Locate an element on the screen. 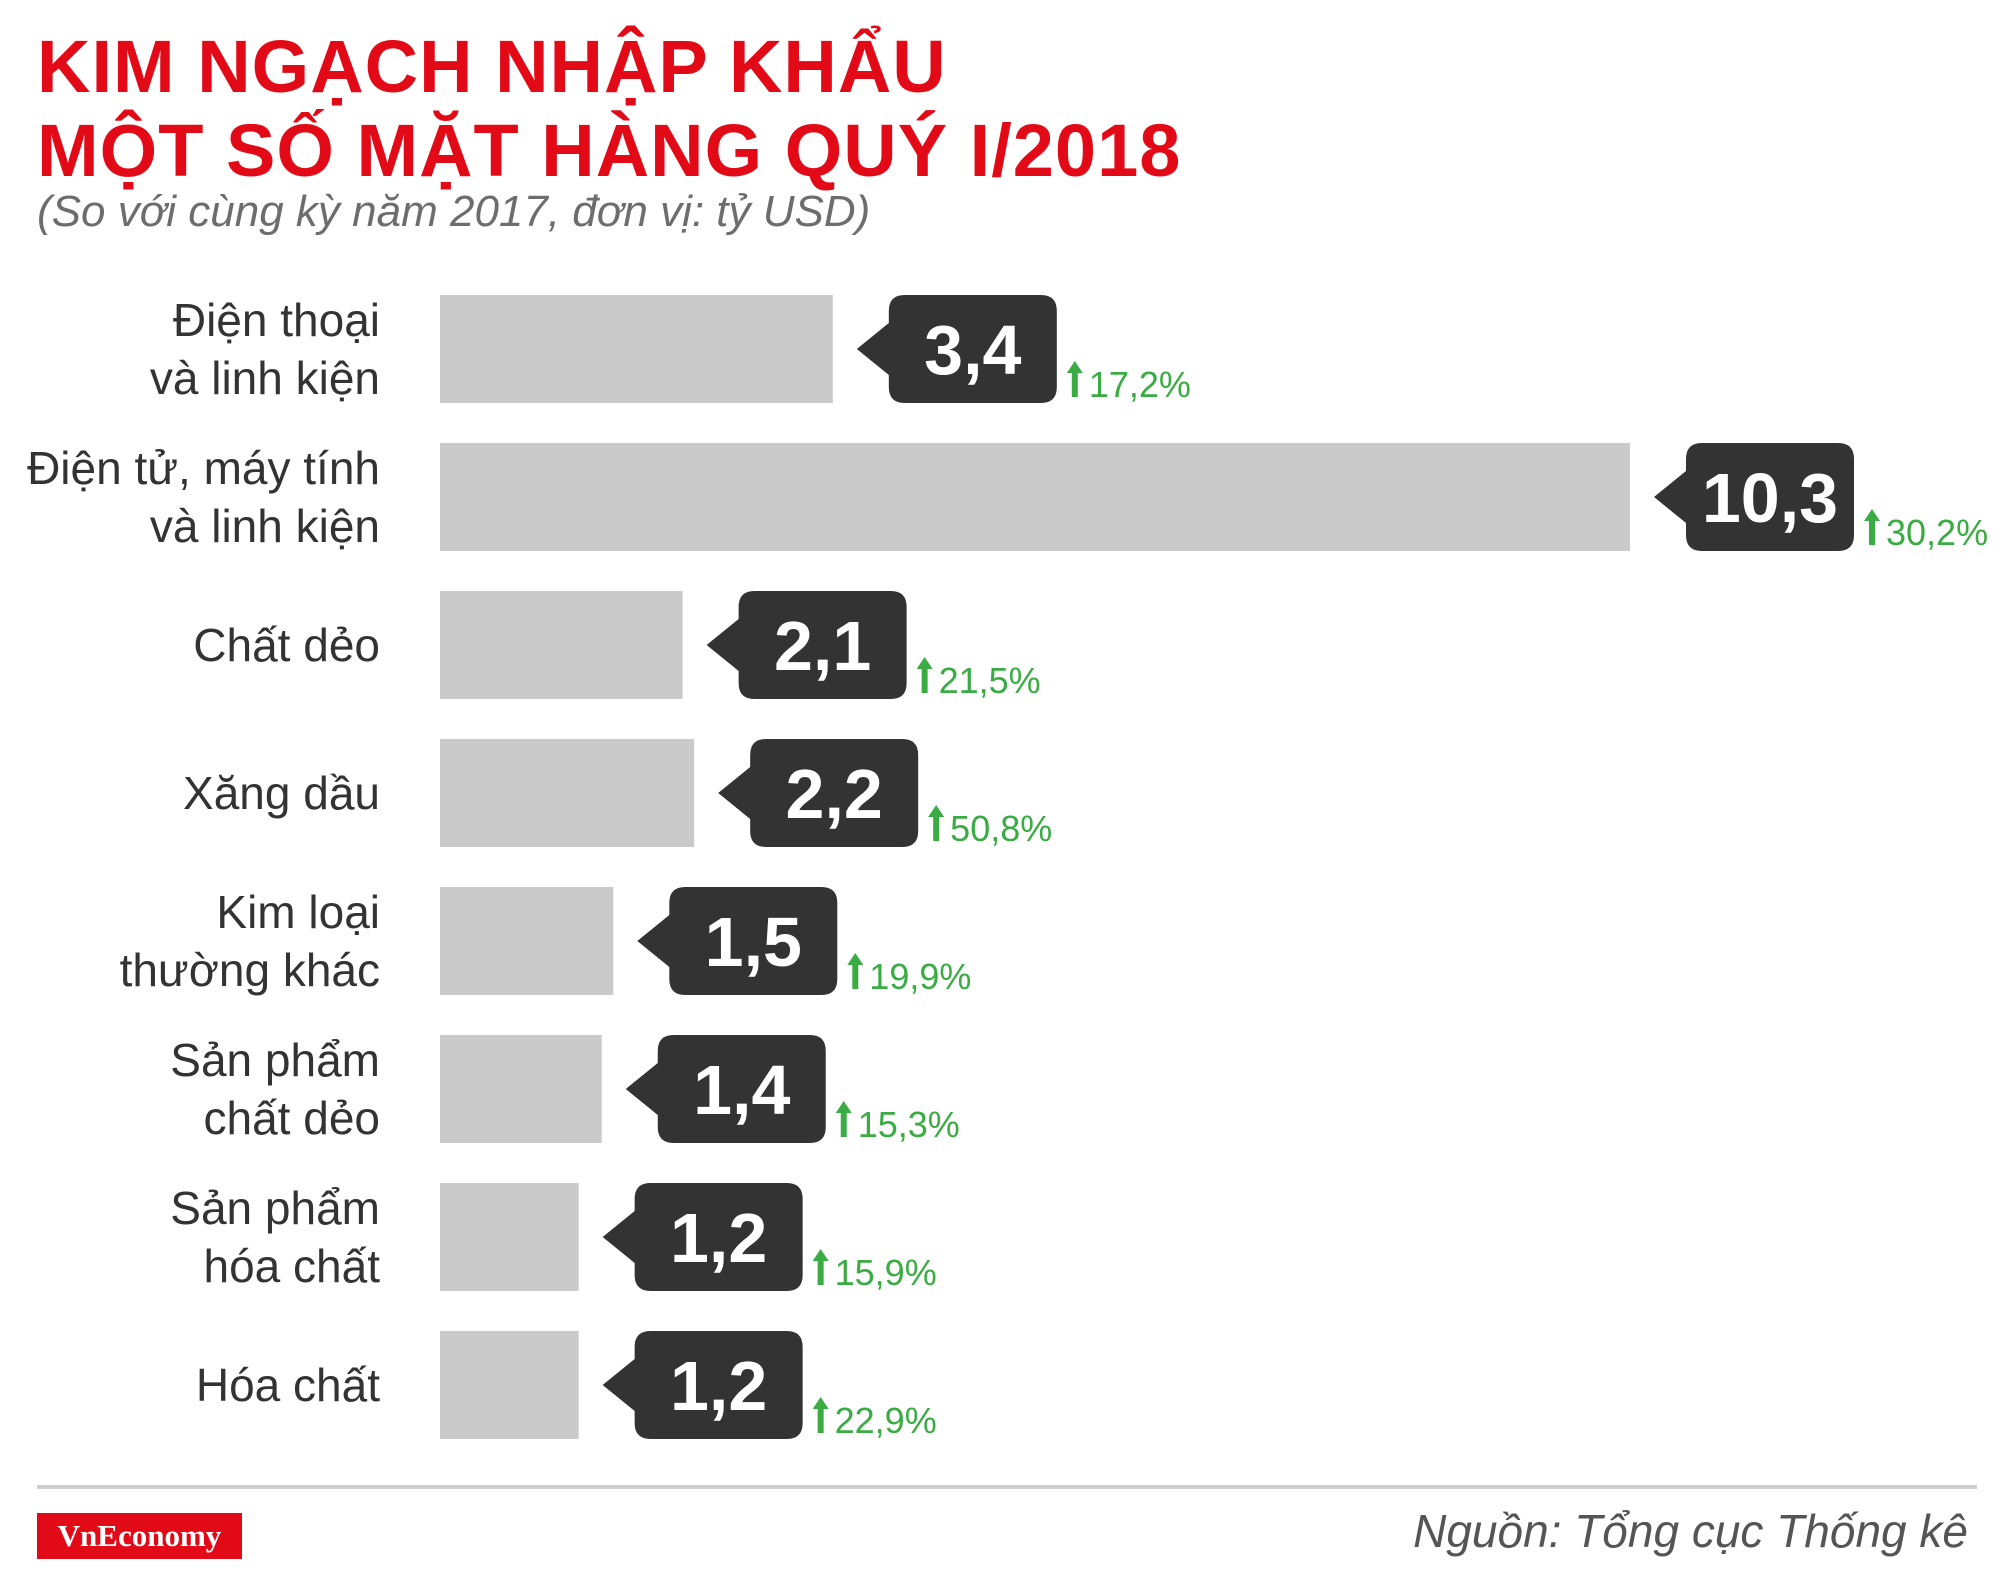 The image size is (2000, 1571). change-label-4: 19,9% is located at coordinates (920, 976).